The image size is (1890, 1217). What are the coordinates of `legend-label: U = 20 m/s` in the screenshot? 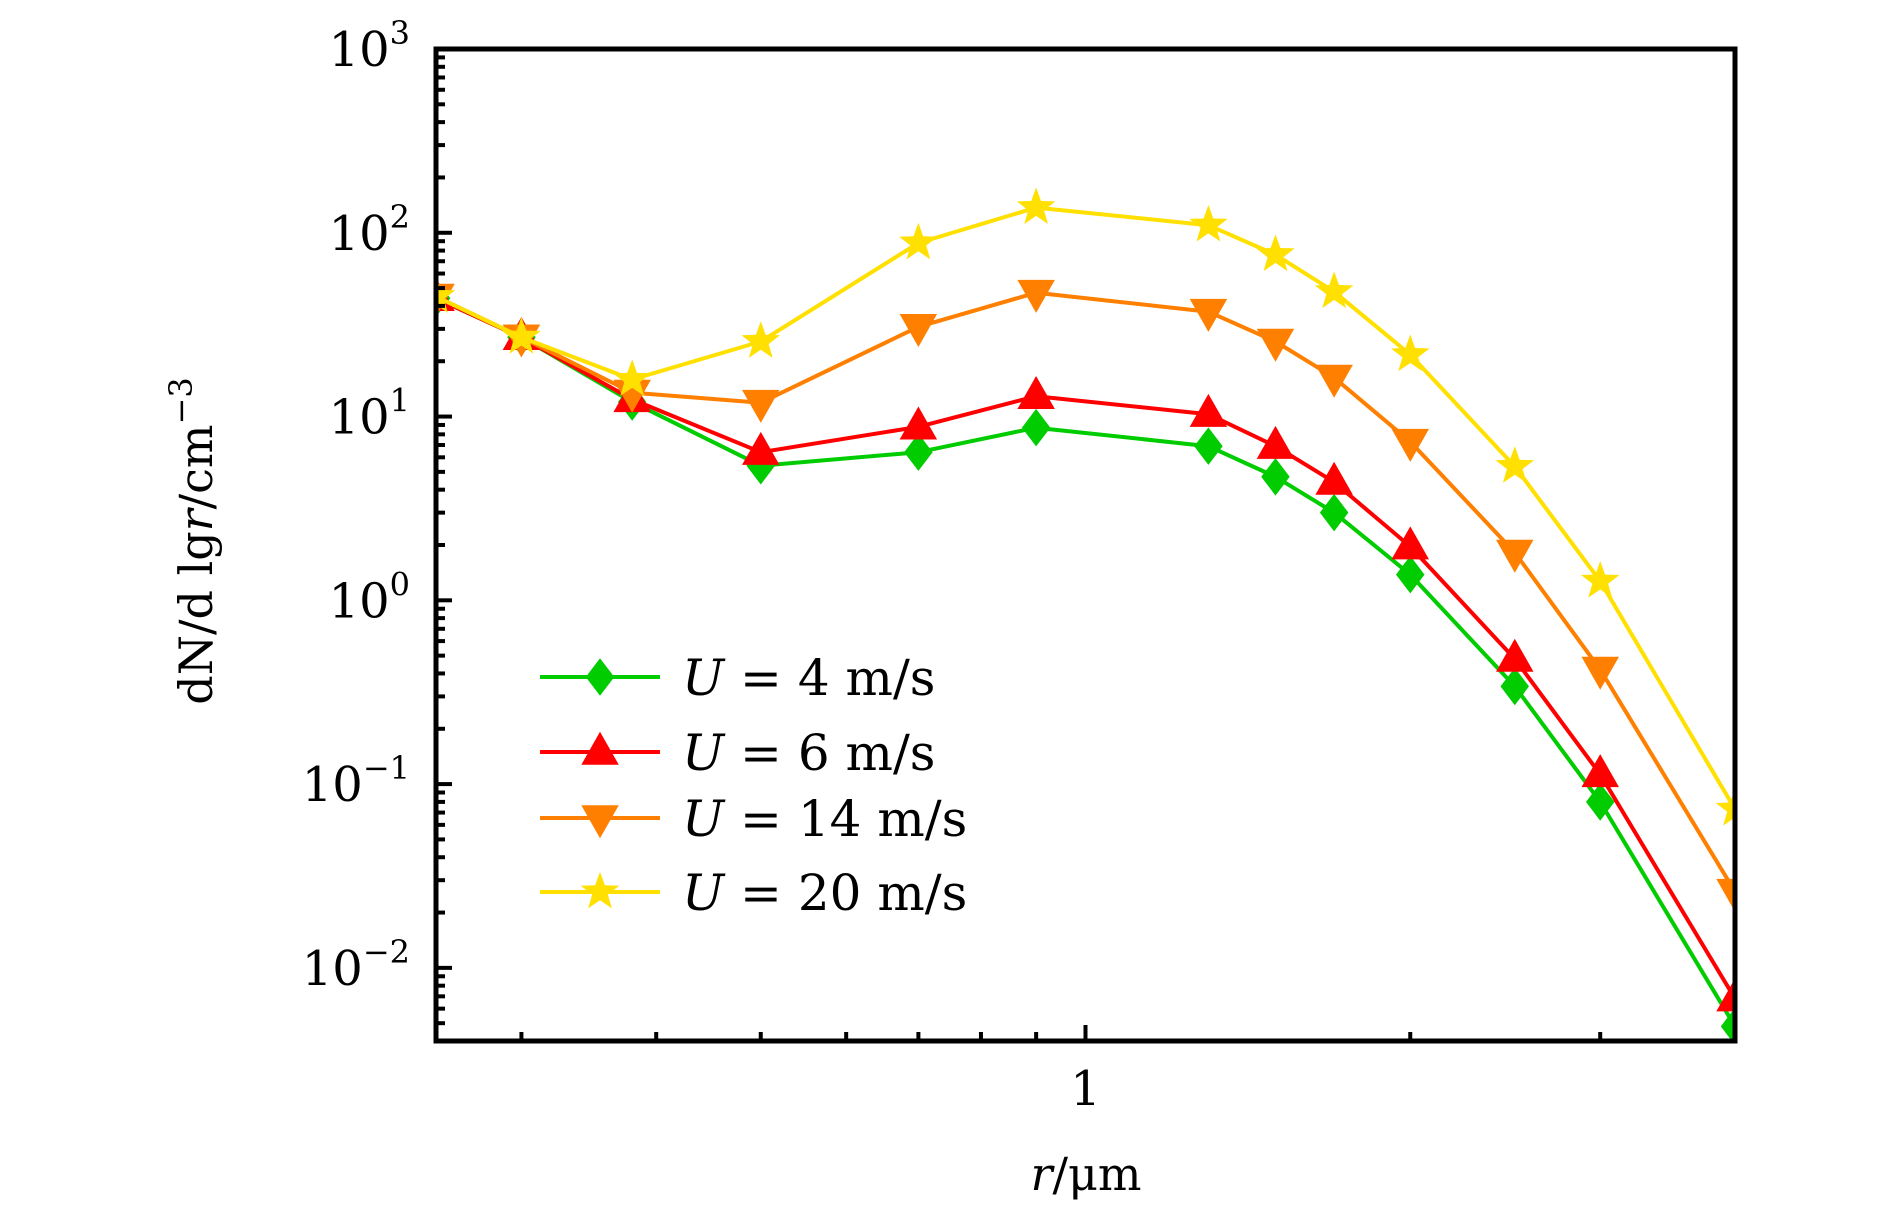 It's located at (824, 893).